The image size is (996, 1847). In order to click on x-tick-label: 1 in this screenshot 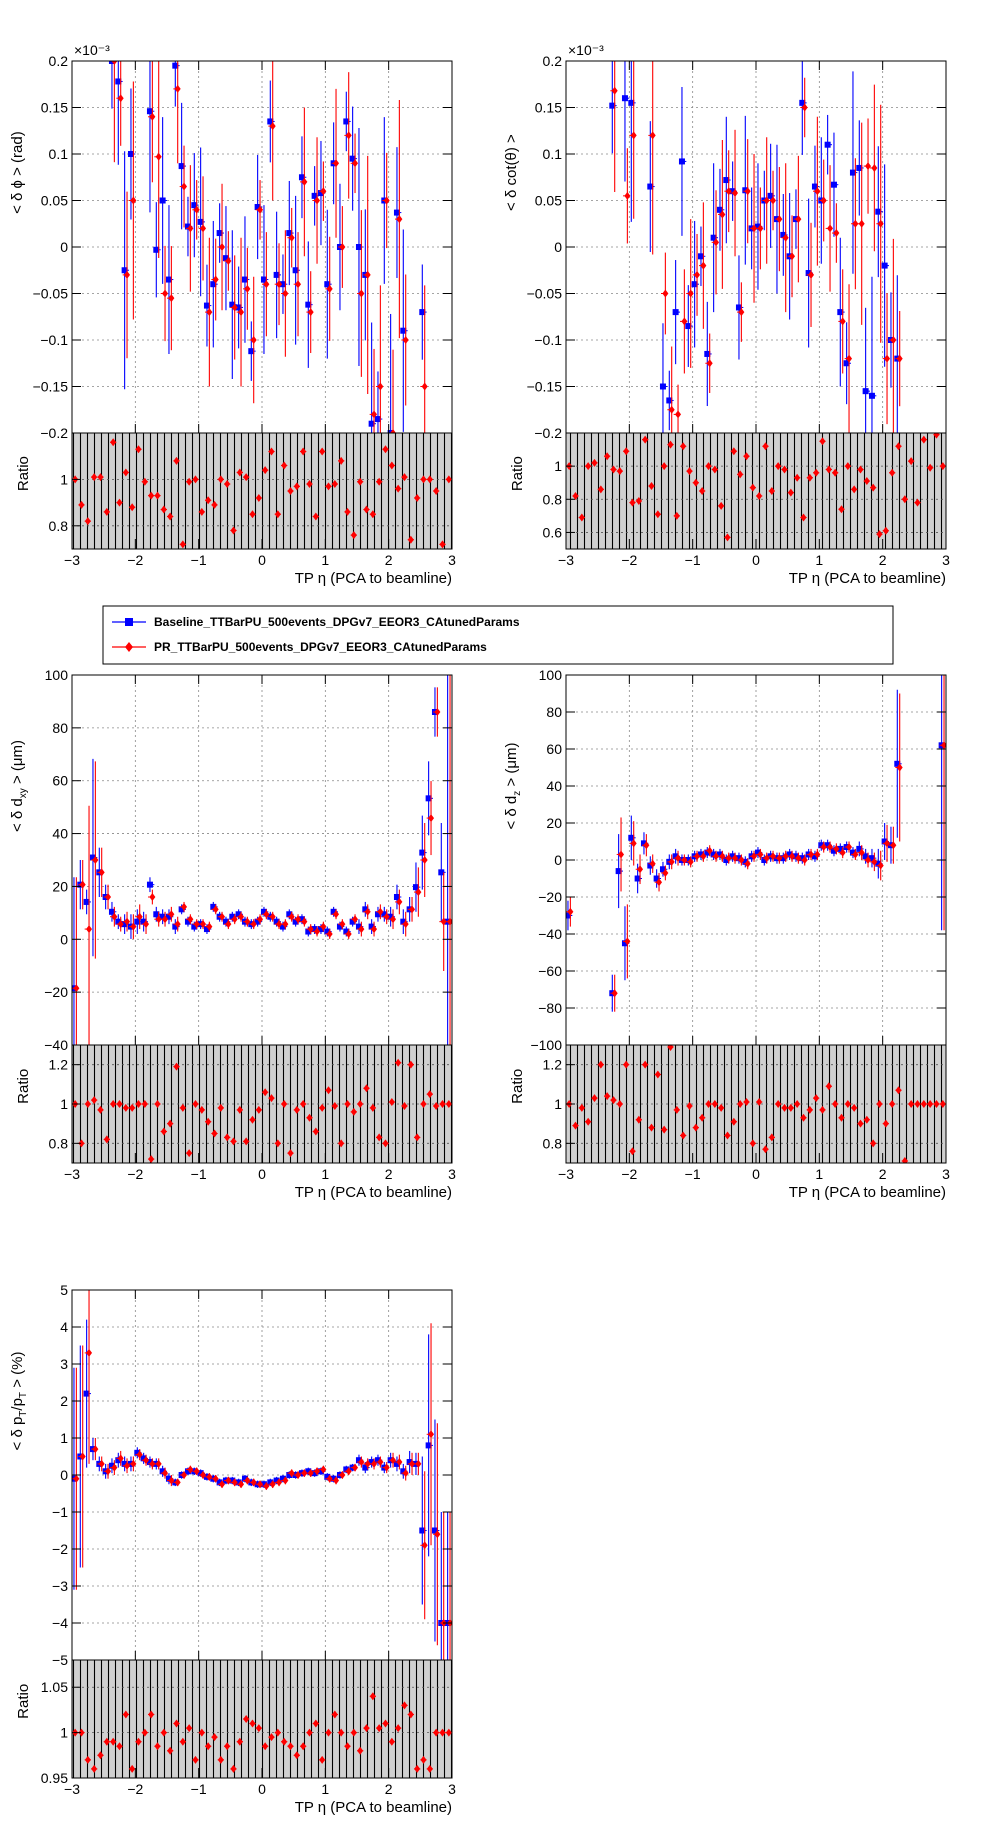, I will do `click(325, 560)`.